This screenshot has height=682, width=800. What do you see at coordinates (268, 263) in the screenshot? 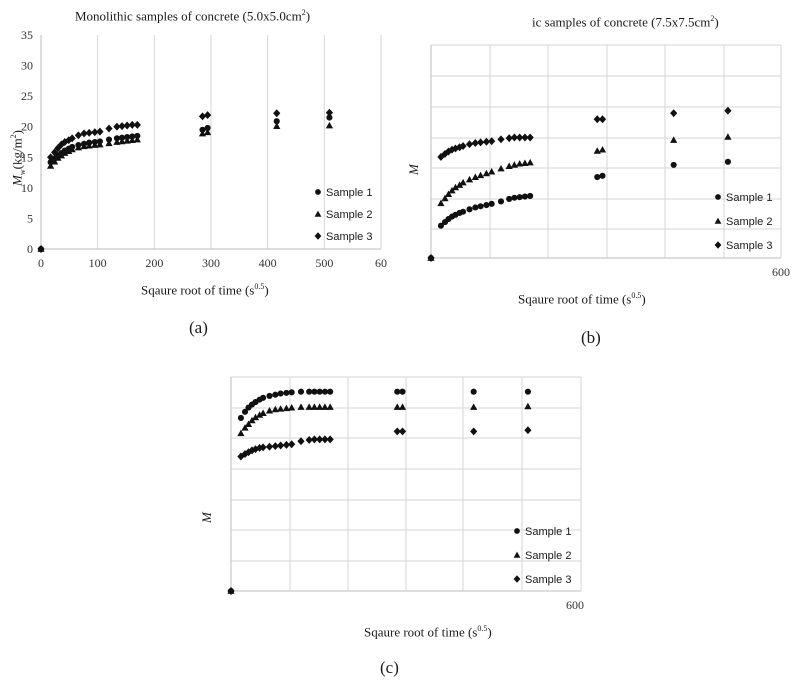
I see `x-tick-label: 400` at bounding box center [268, 263].